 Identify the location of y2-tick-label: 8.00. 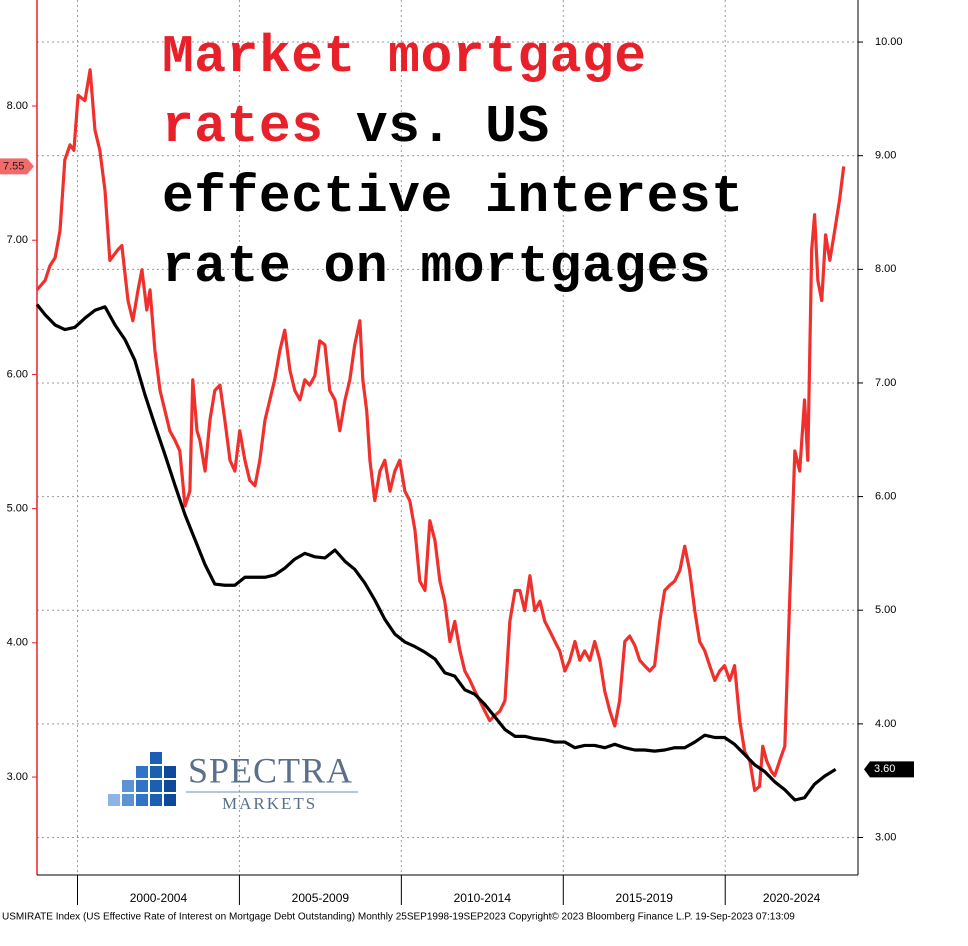
(885, 269).